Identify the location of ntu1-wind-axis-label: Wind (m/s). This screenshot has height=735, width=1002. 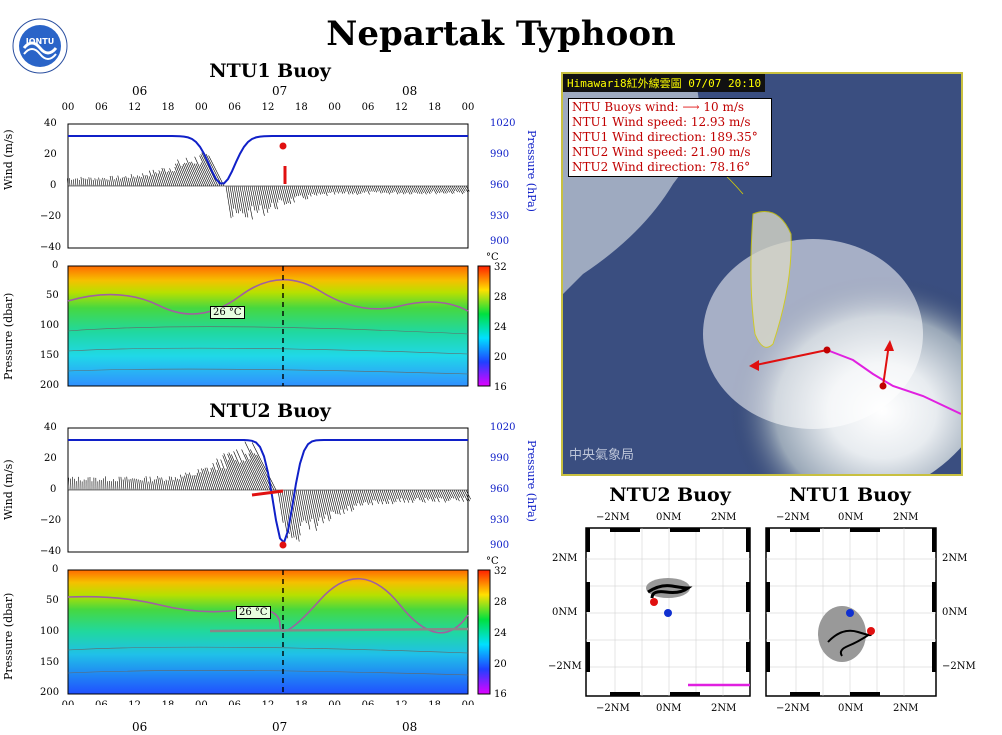
(8, 159).